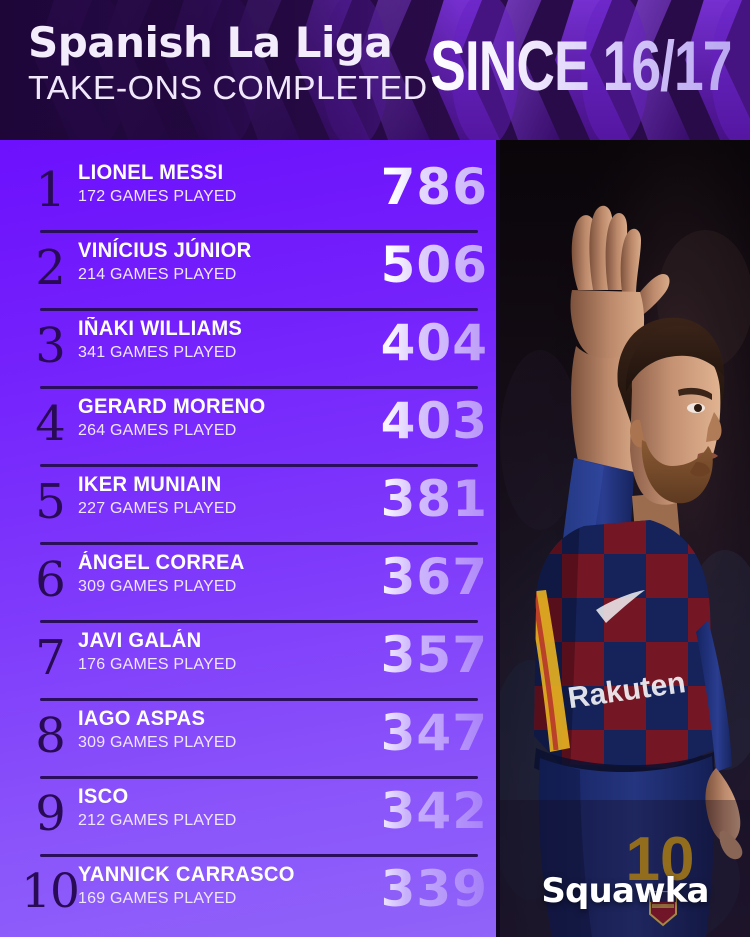 This screenshot has height=937, width=750. What do you see at coordinates (581, 66) in the screenshot?
I see `since-label: SINCE 16/17` at bounding box center [581, 66].